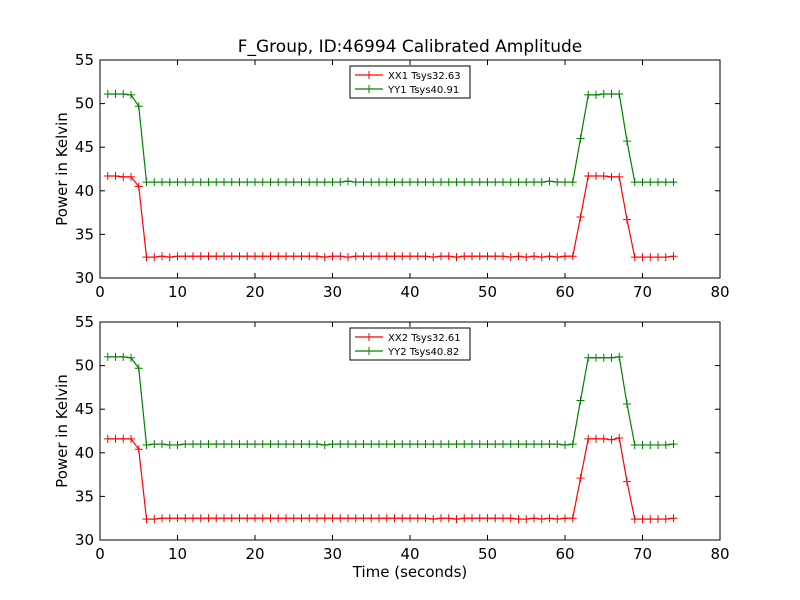 This screenshot has width=800, height=600. I want to click on panel2-x-tick-label: 50, so click(487, 554).